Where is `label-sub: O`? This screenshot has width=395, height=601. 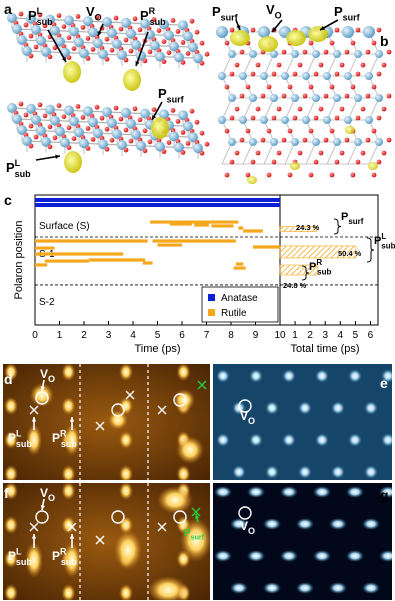 label-sub: O is located at coordinates (251, 531).